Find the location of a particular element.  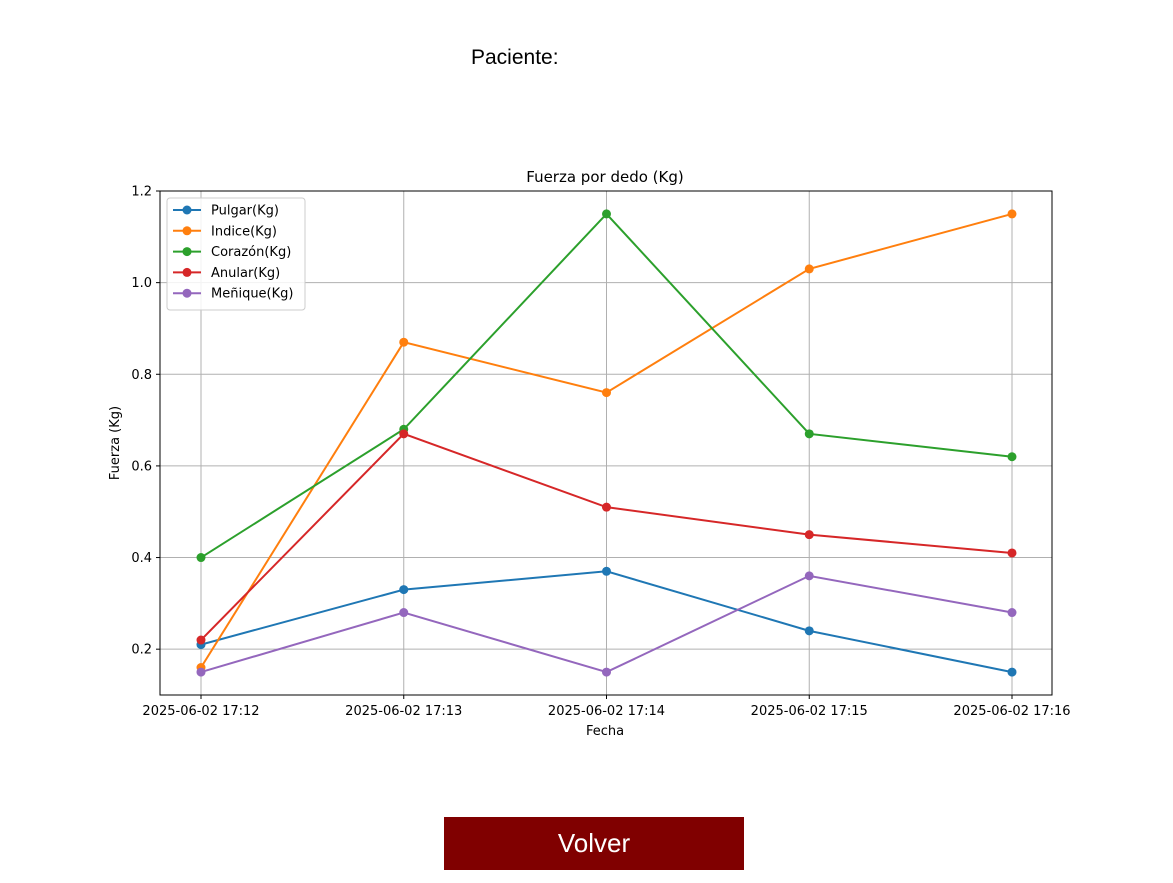

x-tick-label: 2025-06-02 17:16 is located at coordinates (1011, 711).